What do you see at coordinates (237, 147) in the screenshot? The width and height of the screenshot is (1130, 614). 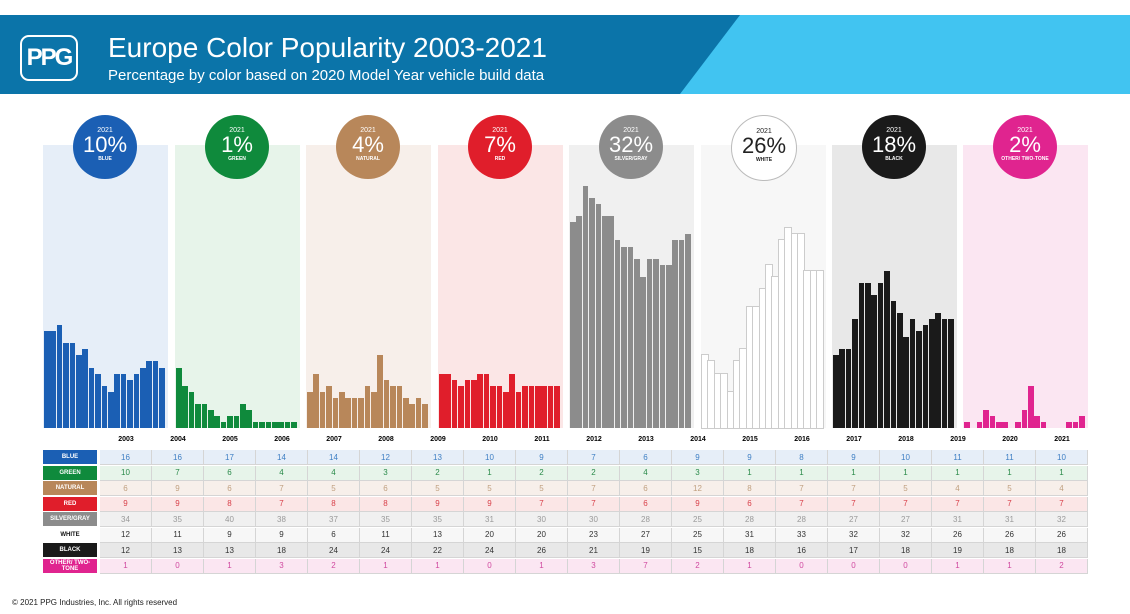 I see `badge-1: 2021 1% GREEN` at bounding box center [237, 147].